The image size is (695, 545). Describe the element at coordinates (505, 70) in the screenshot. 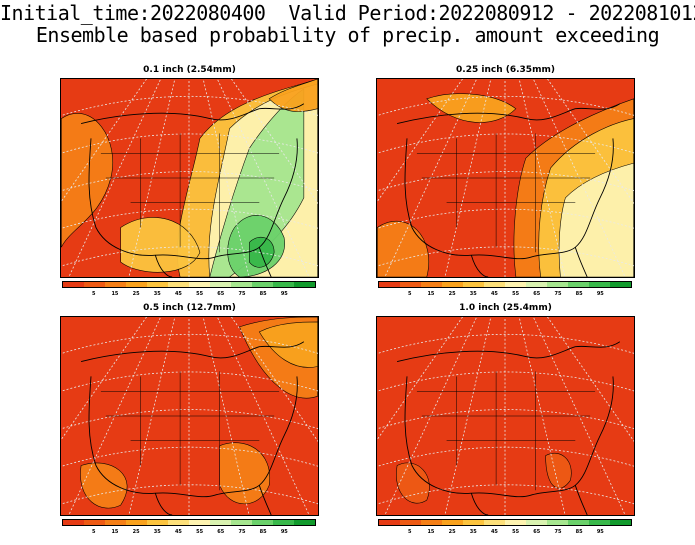

I see `panel-title: 0.25 inch (6.35mm)` at that location.